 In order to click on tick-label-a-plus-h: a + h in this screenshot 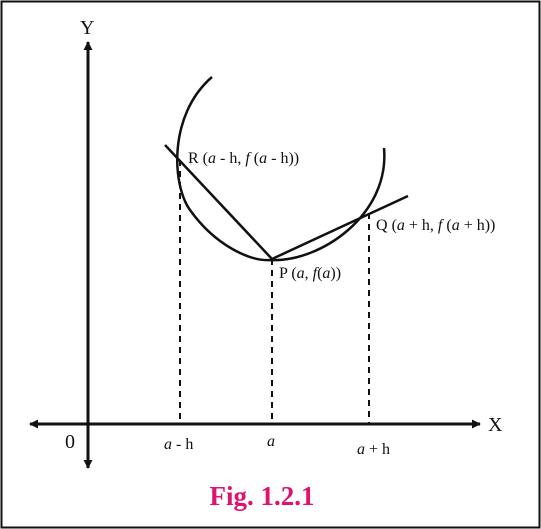, I will do `click(373, 449)`.